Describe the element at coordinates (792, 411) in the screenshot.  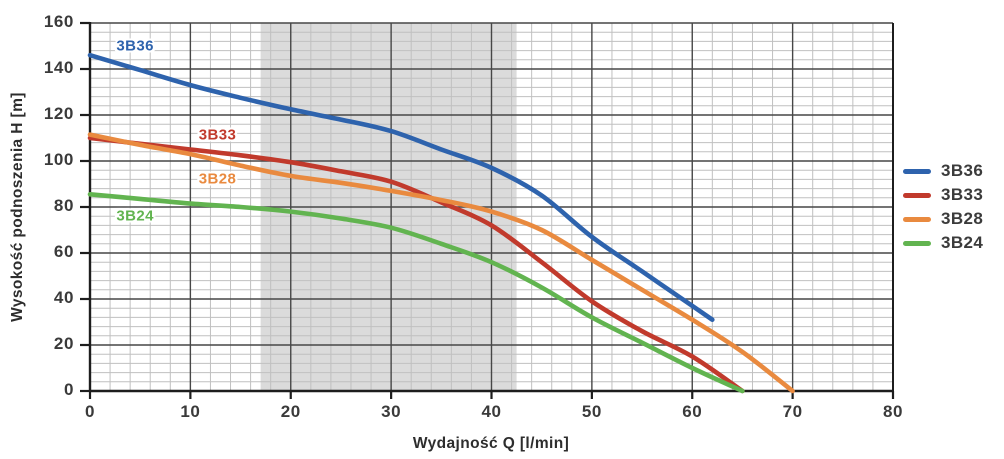
I see `x-tick-label: 70` at that location.